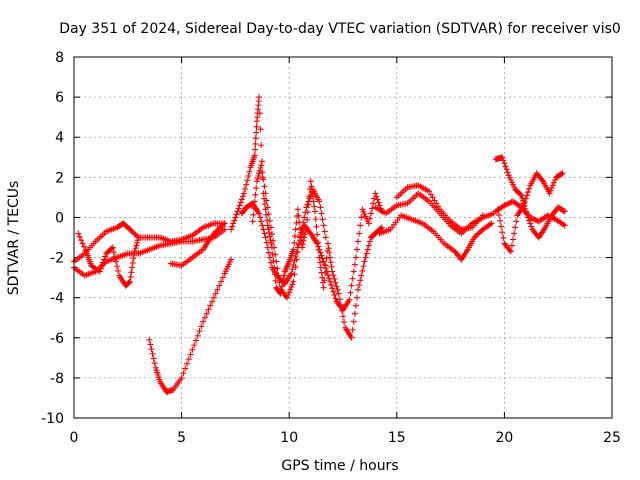 The width and height of the screenshot is (640, 480). I want to click on x-tick-label: 10, so click(289, 438).